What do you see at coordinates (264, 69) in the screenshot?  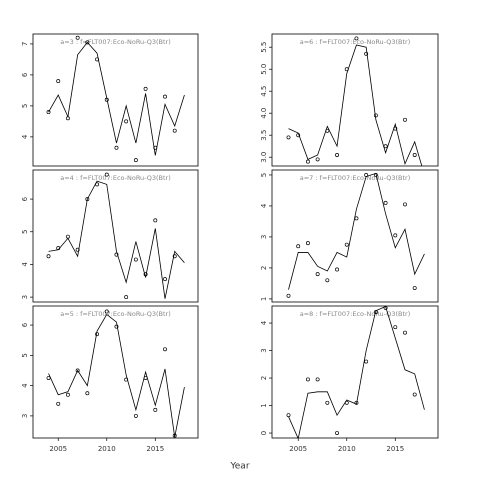 I see `y-tick-label: 5.0` at bounding box center [264, 69].